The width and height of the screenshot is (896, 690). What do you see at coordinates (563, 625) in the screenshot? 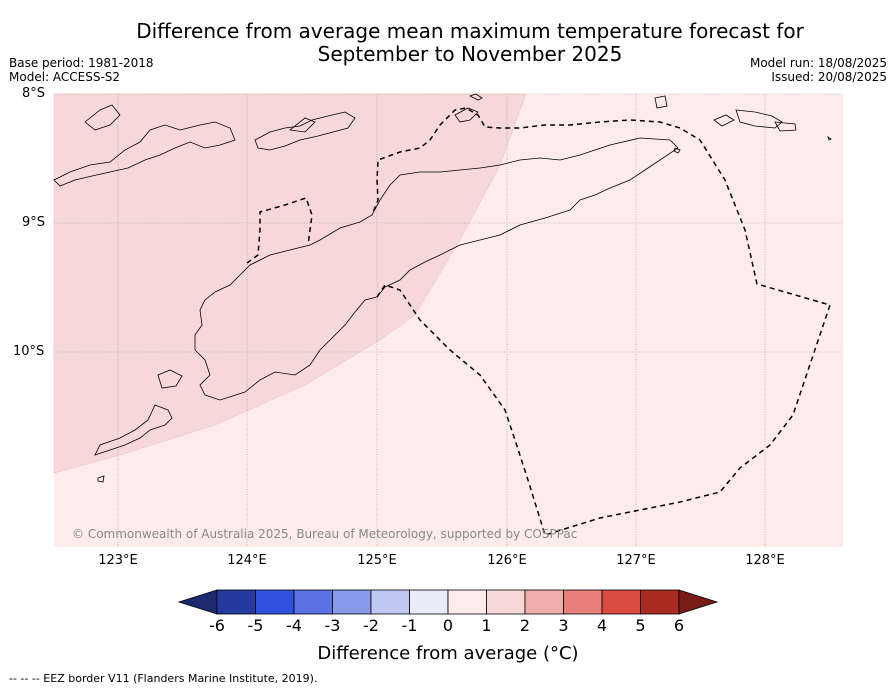
I see `colorbar-tick-label: 3` at bounding box center [563, 625].